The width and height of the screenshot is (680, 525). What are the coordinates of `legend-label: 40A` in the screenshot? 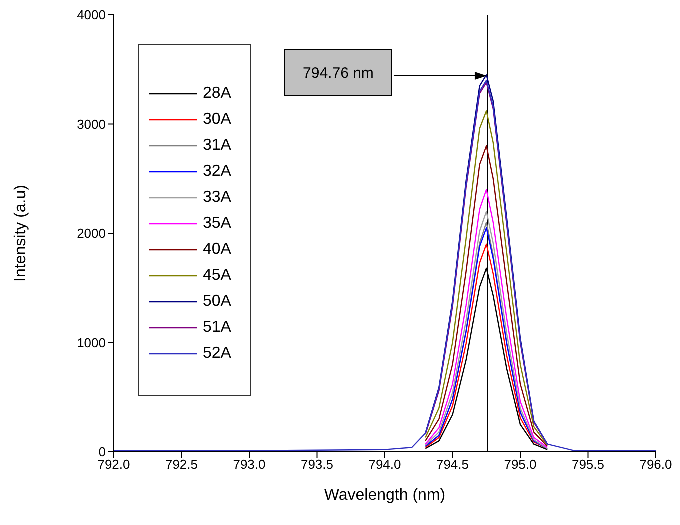 It's located at (217, 250).